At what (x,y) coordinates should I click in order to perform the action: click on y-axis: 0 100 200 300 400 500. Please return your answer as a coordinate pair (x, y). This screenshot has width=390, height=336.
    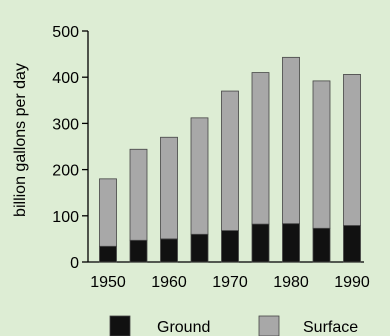
    Looking at the image, I should click on (70, 148).